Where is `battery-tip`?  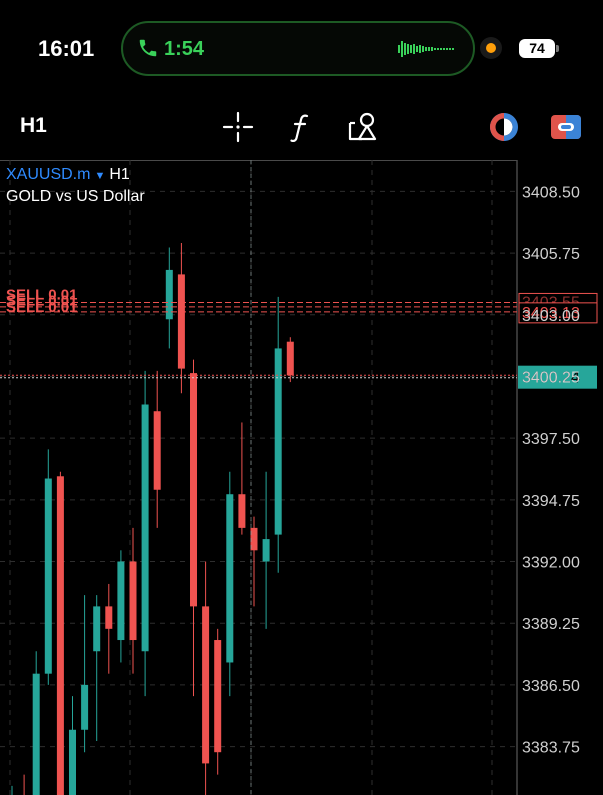
battery-tip is located at coordinates (557, 48).